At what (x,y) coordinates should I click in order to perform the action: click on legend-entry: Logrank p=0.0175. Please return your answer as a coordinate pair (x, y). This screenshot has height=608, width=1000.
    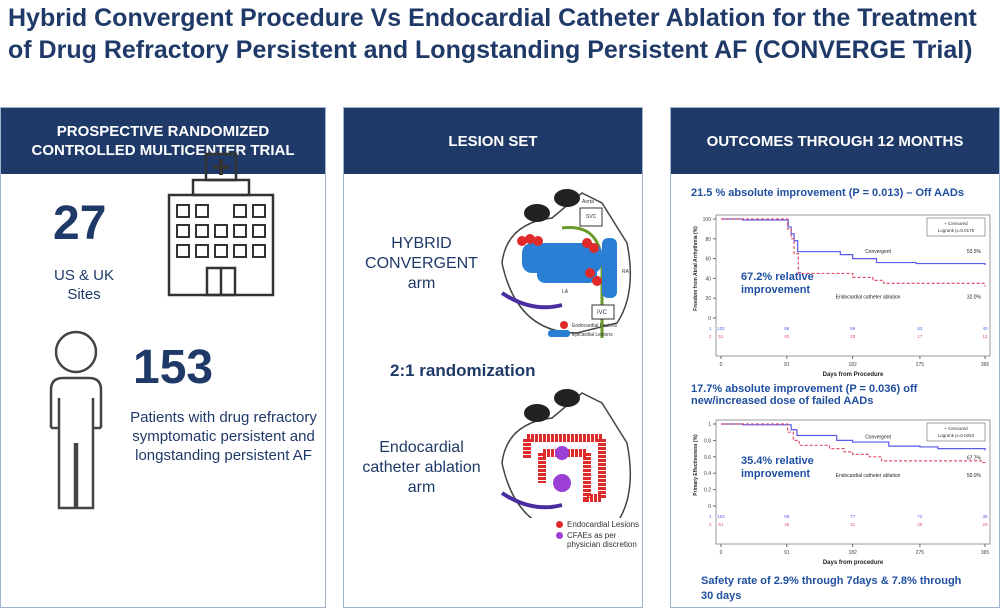
    Looking at the image, I should click on (956, 230).